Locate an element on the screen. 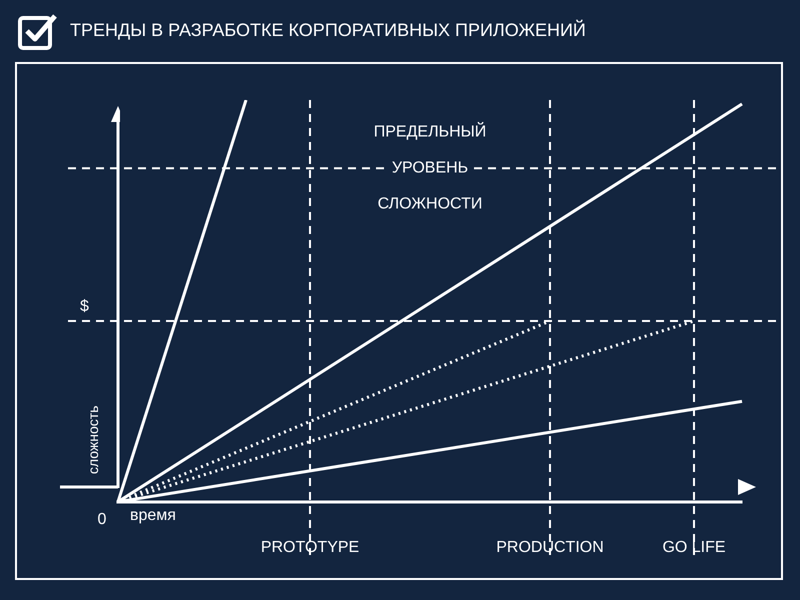 This screenshot has height=600, width=800. ref-line-label: ПРЕДЕЛЬНЫЙ УРОВЕНЬ СЛОЖНОСТИ is located at coordinates (430, 167).